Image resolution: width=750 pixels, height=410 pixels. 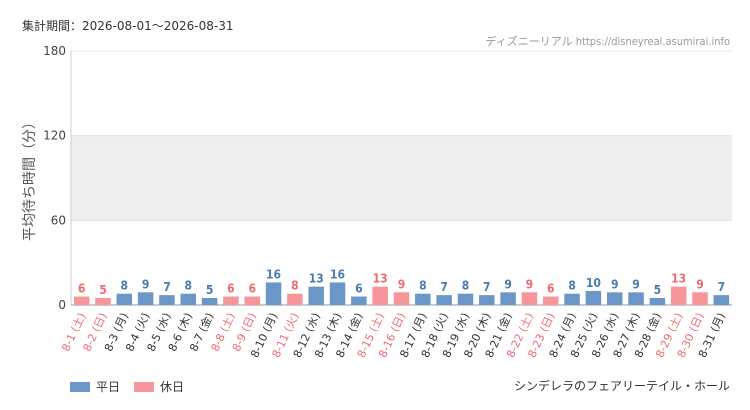 I want to click on attraction-name: シンデレラのフェアリーテイル・ホール, so click(x=621, y=386).